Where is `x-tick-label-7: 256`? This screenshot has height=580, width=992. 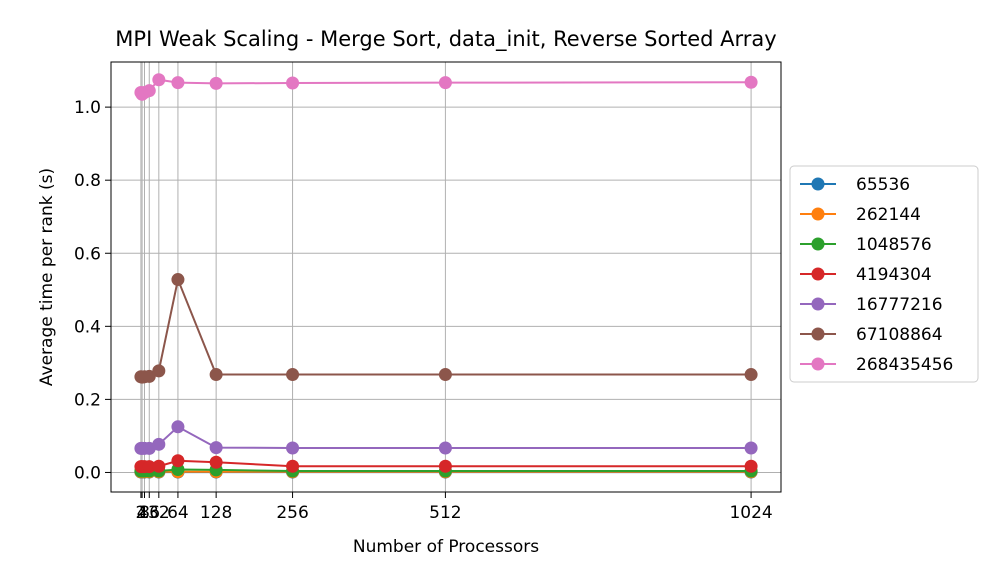 x-tick-label-7: 256 is located at coordinates (292, 513).